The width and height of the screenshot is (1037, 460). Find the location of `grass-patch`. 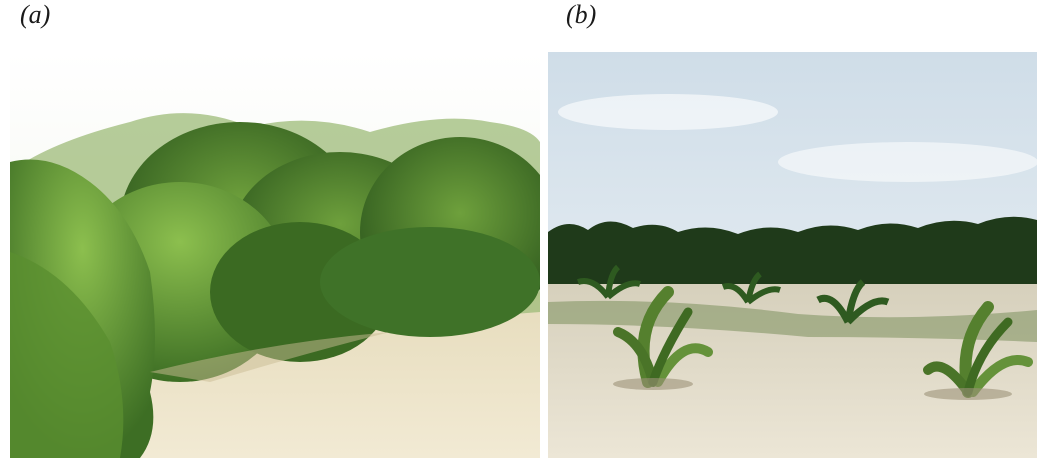

grass-patch is located at coordinates (792, 321).